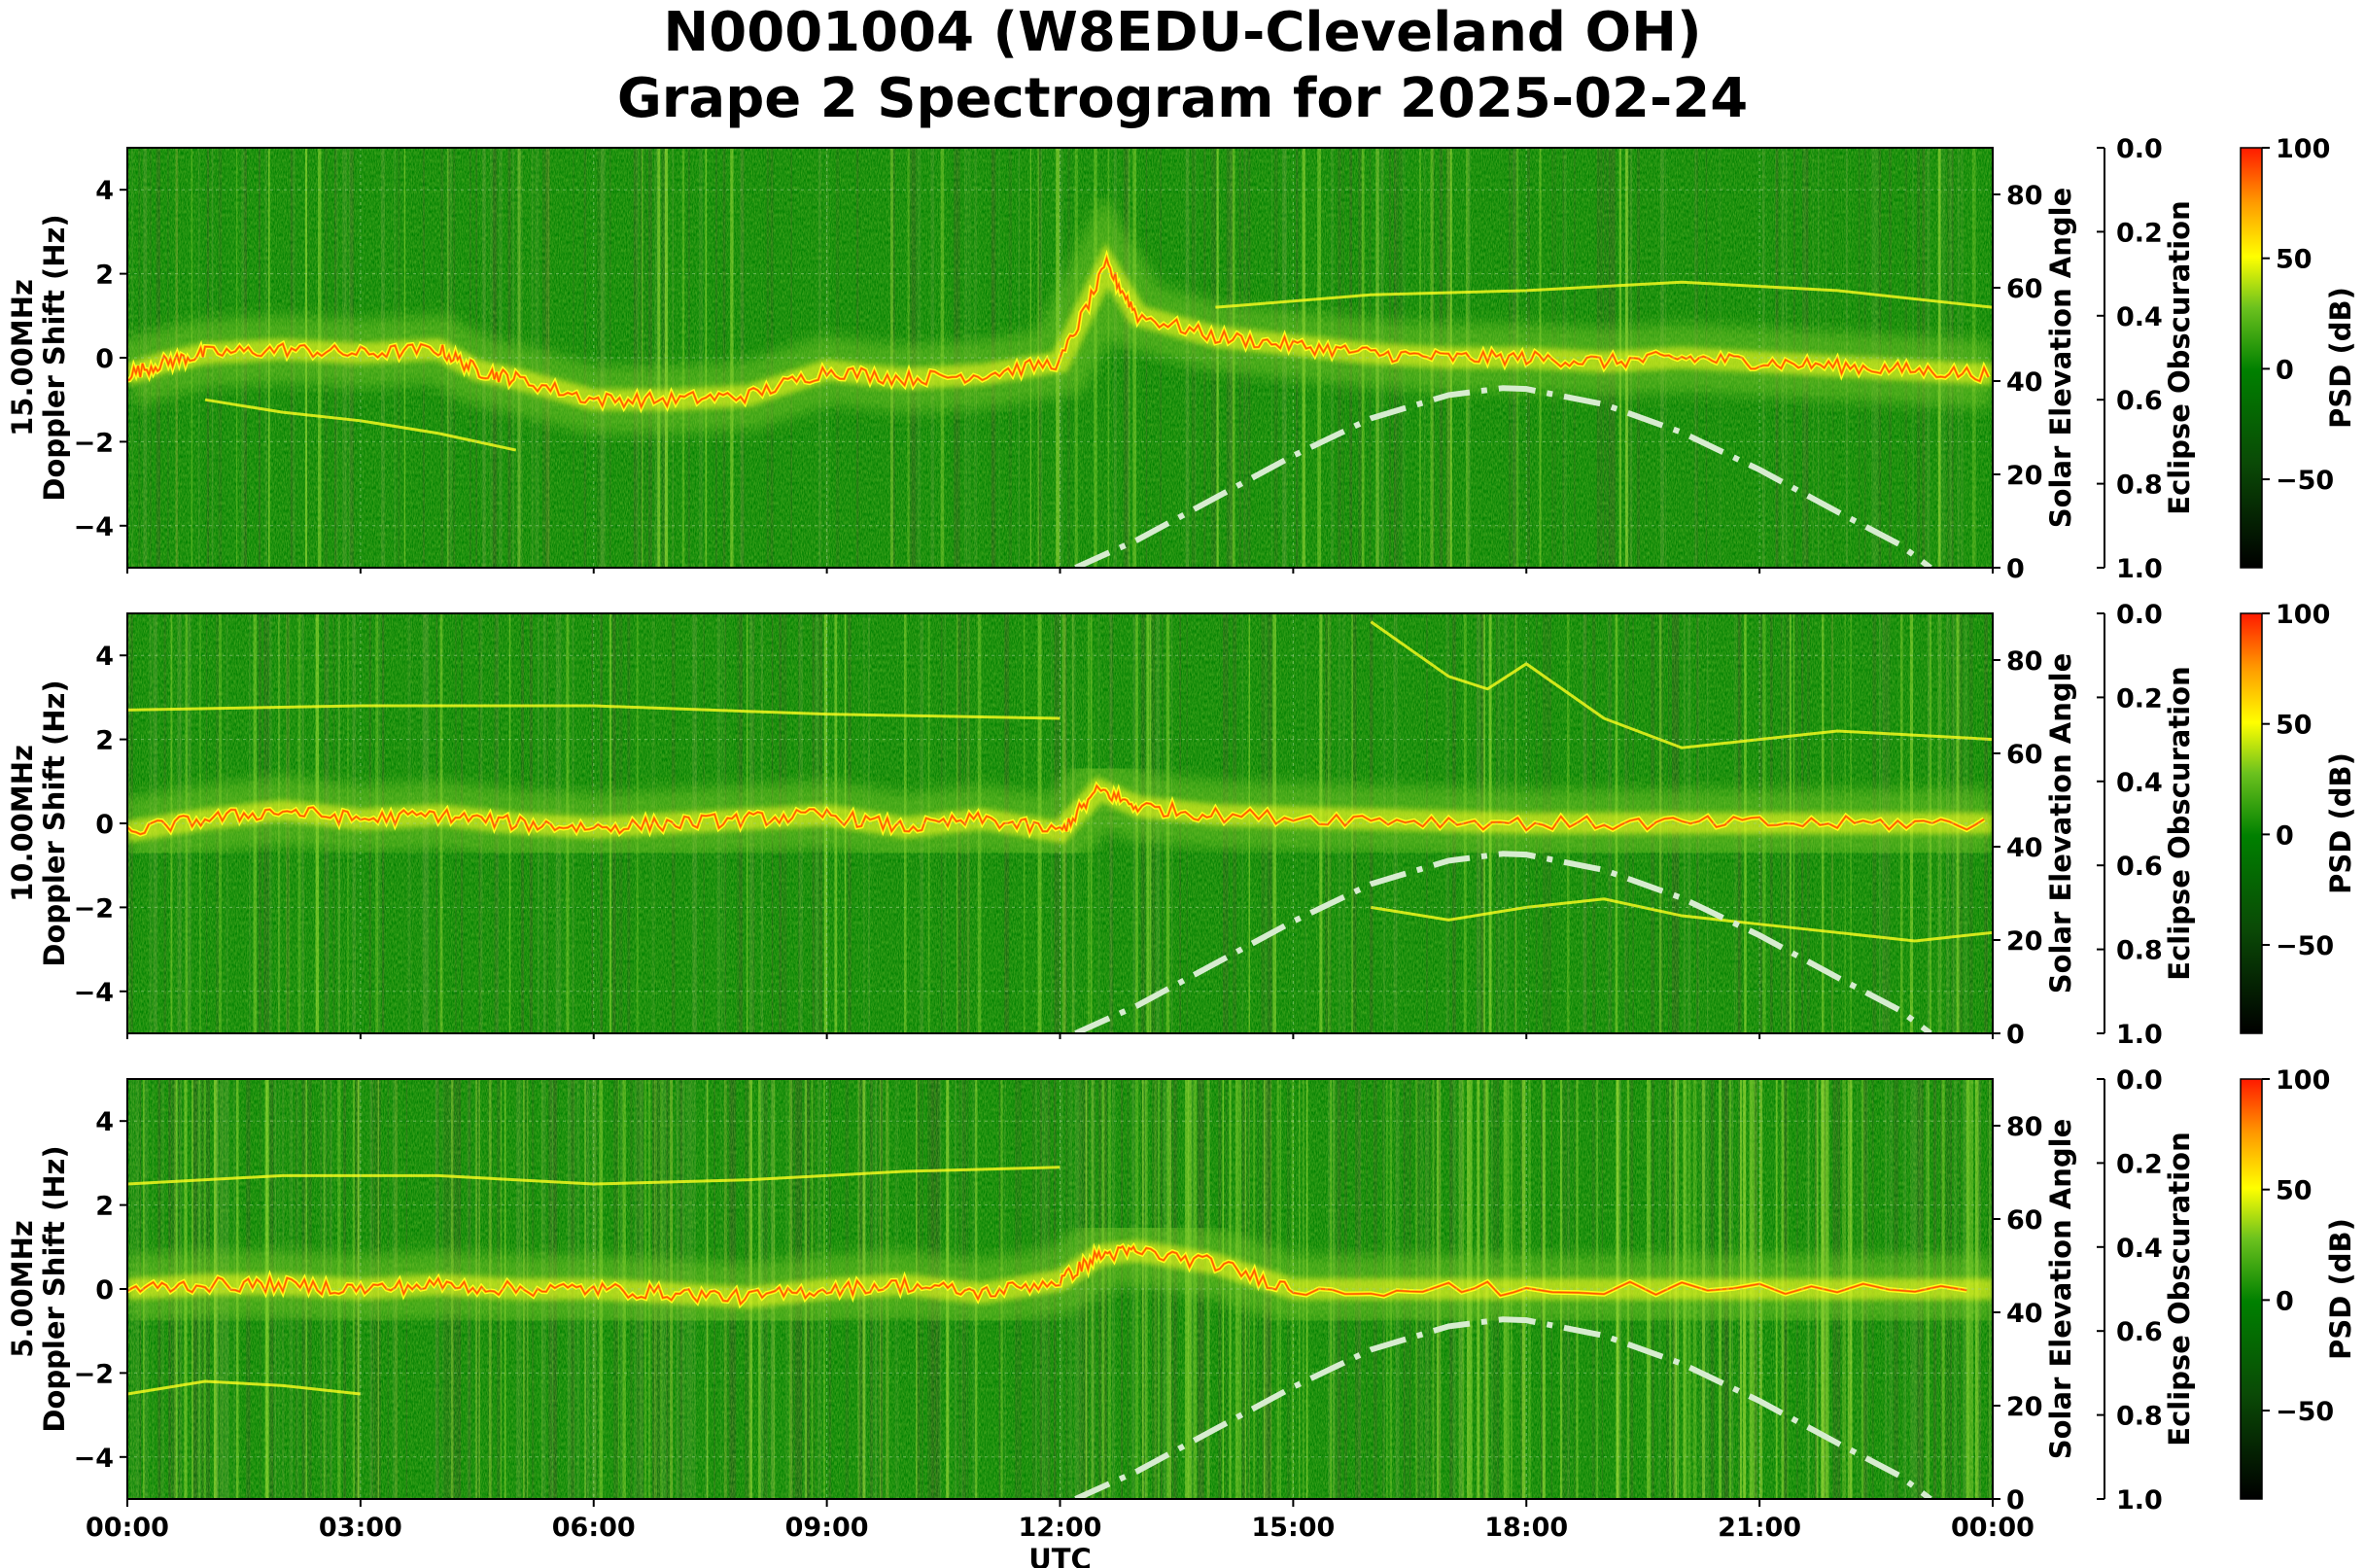 This screenshot has width=2365, height=1568. What do you see at coordinates (22, 823) in the screenshot?
I see `panel-frequency-label: 10.00MHz` at bounding box center [22, 823].